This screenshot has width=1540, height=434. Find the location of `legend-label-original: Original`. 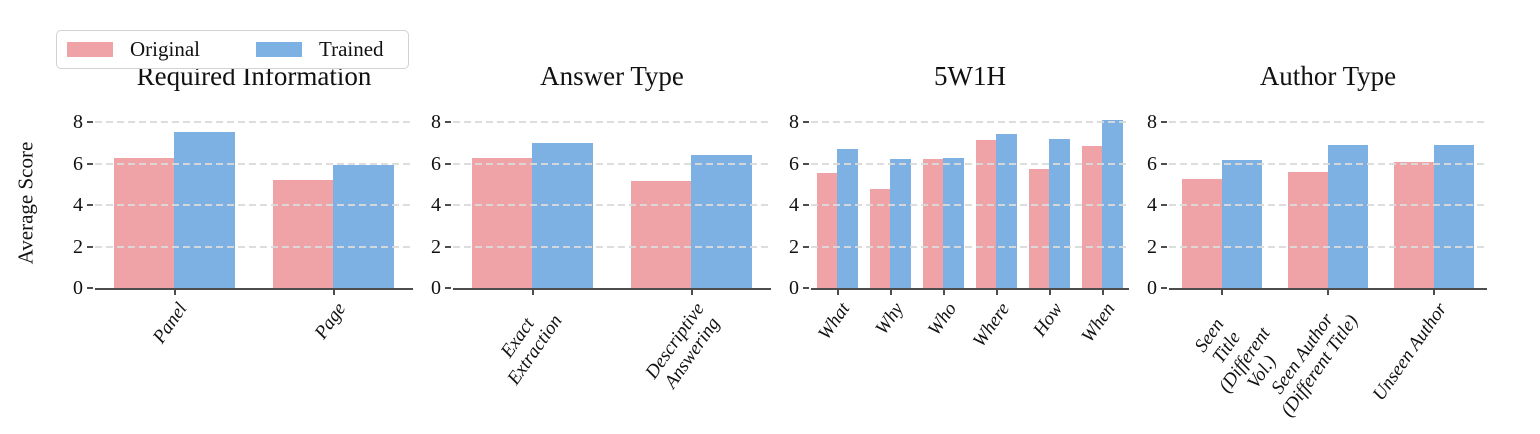

legend-label-original: Original is located at coordinates (165, 49).